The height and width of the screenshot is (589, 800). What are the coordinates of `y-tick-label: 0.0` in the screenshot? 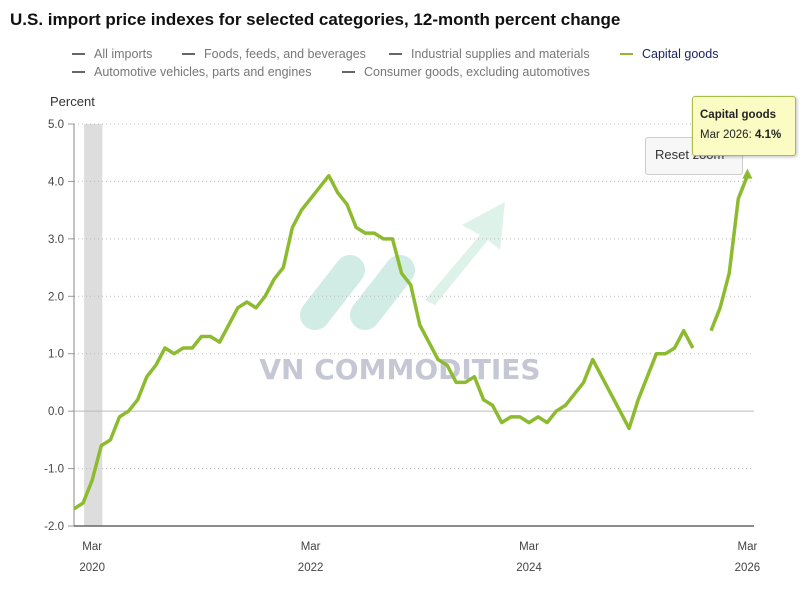 It's located at (56, 412).